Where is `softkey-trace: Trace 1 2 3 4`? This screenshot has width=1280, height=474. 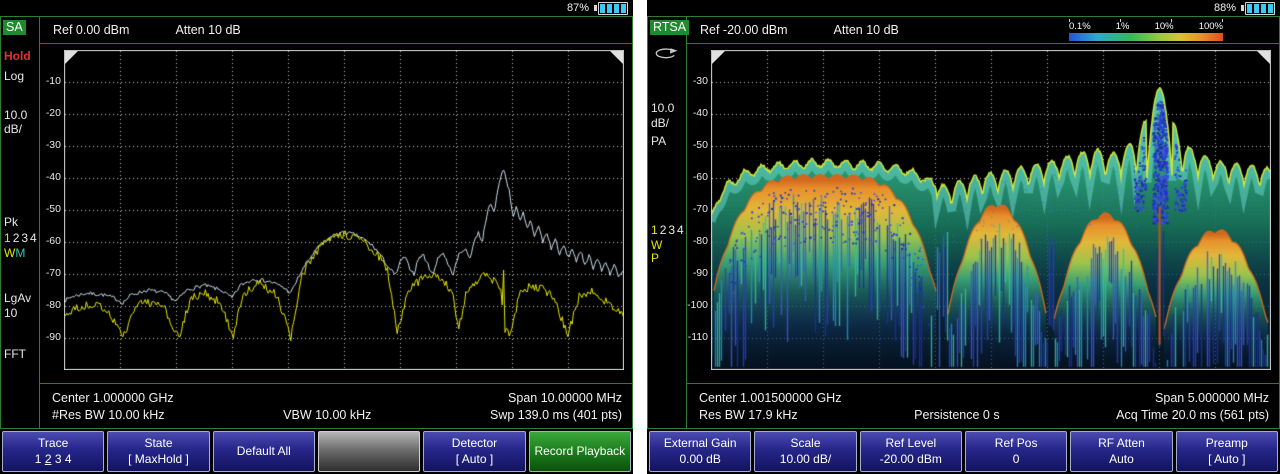
softkey-trace: Trace 1 2 3 4 is located at coordinates (53, 451).